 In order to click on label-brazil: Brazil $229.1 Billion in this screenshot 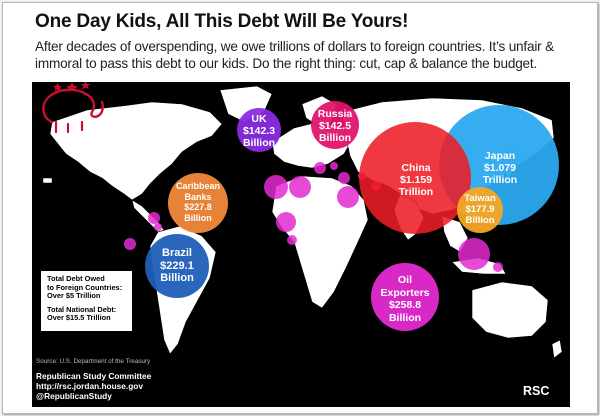, I will do `click(177, 265)`.